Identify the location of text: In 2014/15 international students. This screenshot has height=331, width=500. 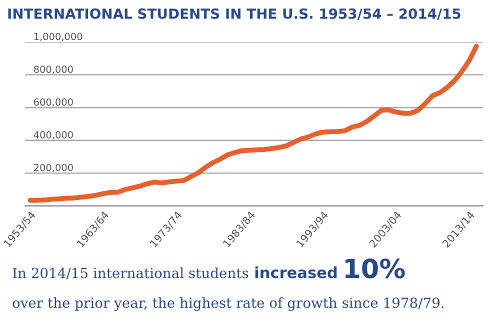
(130, 273).